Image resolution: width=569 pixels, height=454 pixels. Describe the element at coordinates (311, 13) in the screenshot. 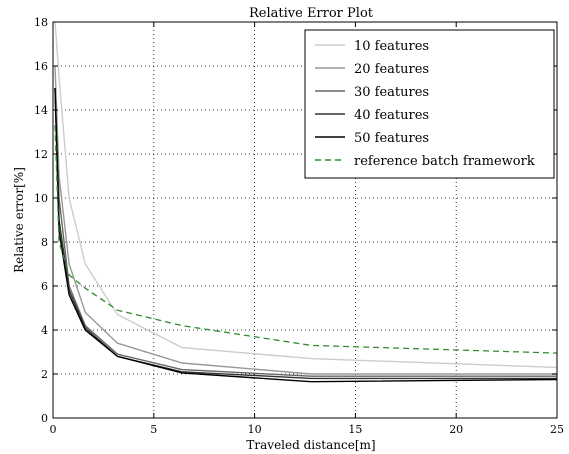

I see `chart-title: Relative Error Plot` at that location.